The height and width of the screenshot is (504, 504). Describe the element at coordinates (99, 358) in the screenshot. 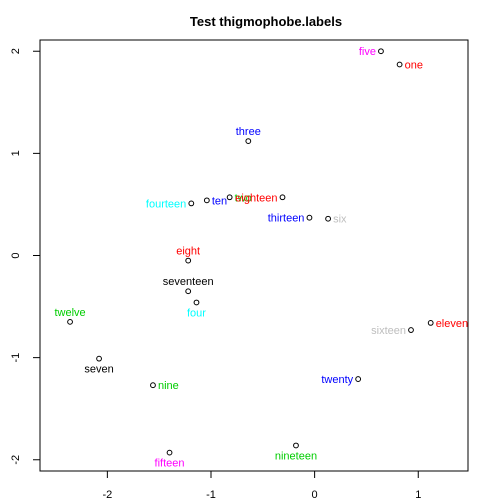

I see `point-seven` at that location.